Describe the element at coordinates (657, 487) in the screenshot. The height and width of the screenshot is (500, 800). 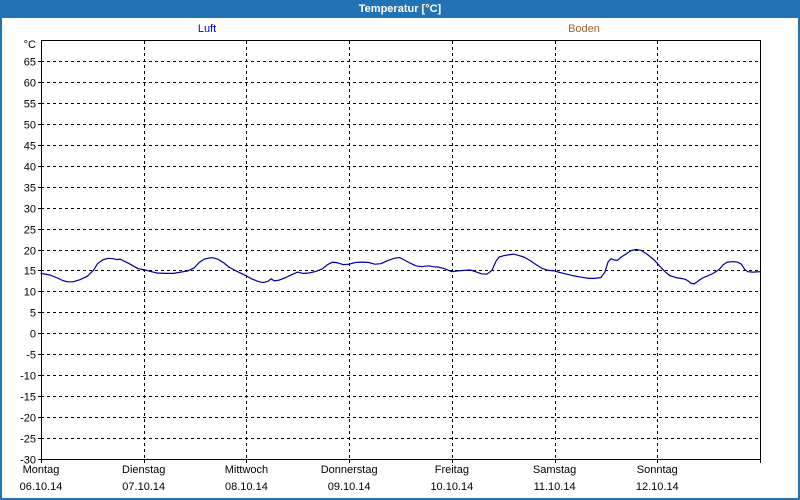
I see `x-day-date: 12.10.14` at that location.